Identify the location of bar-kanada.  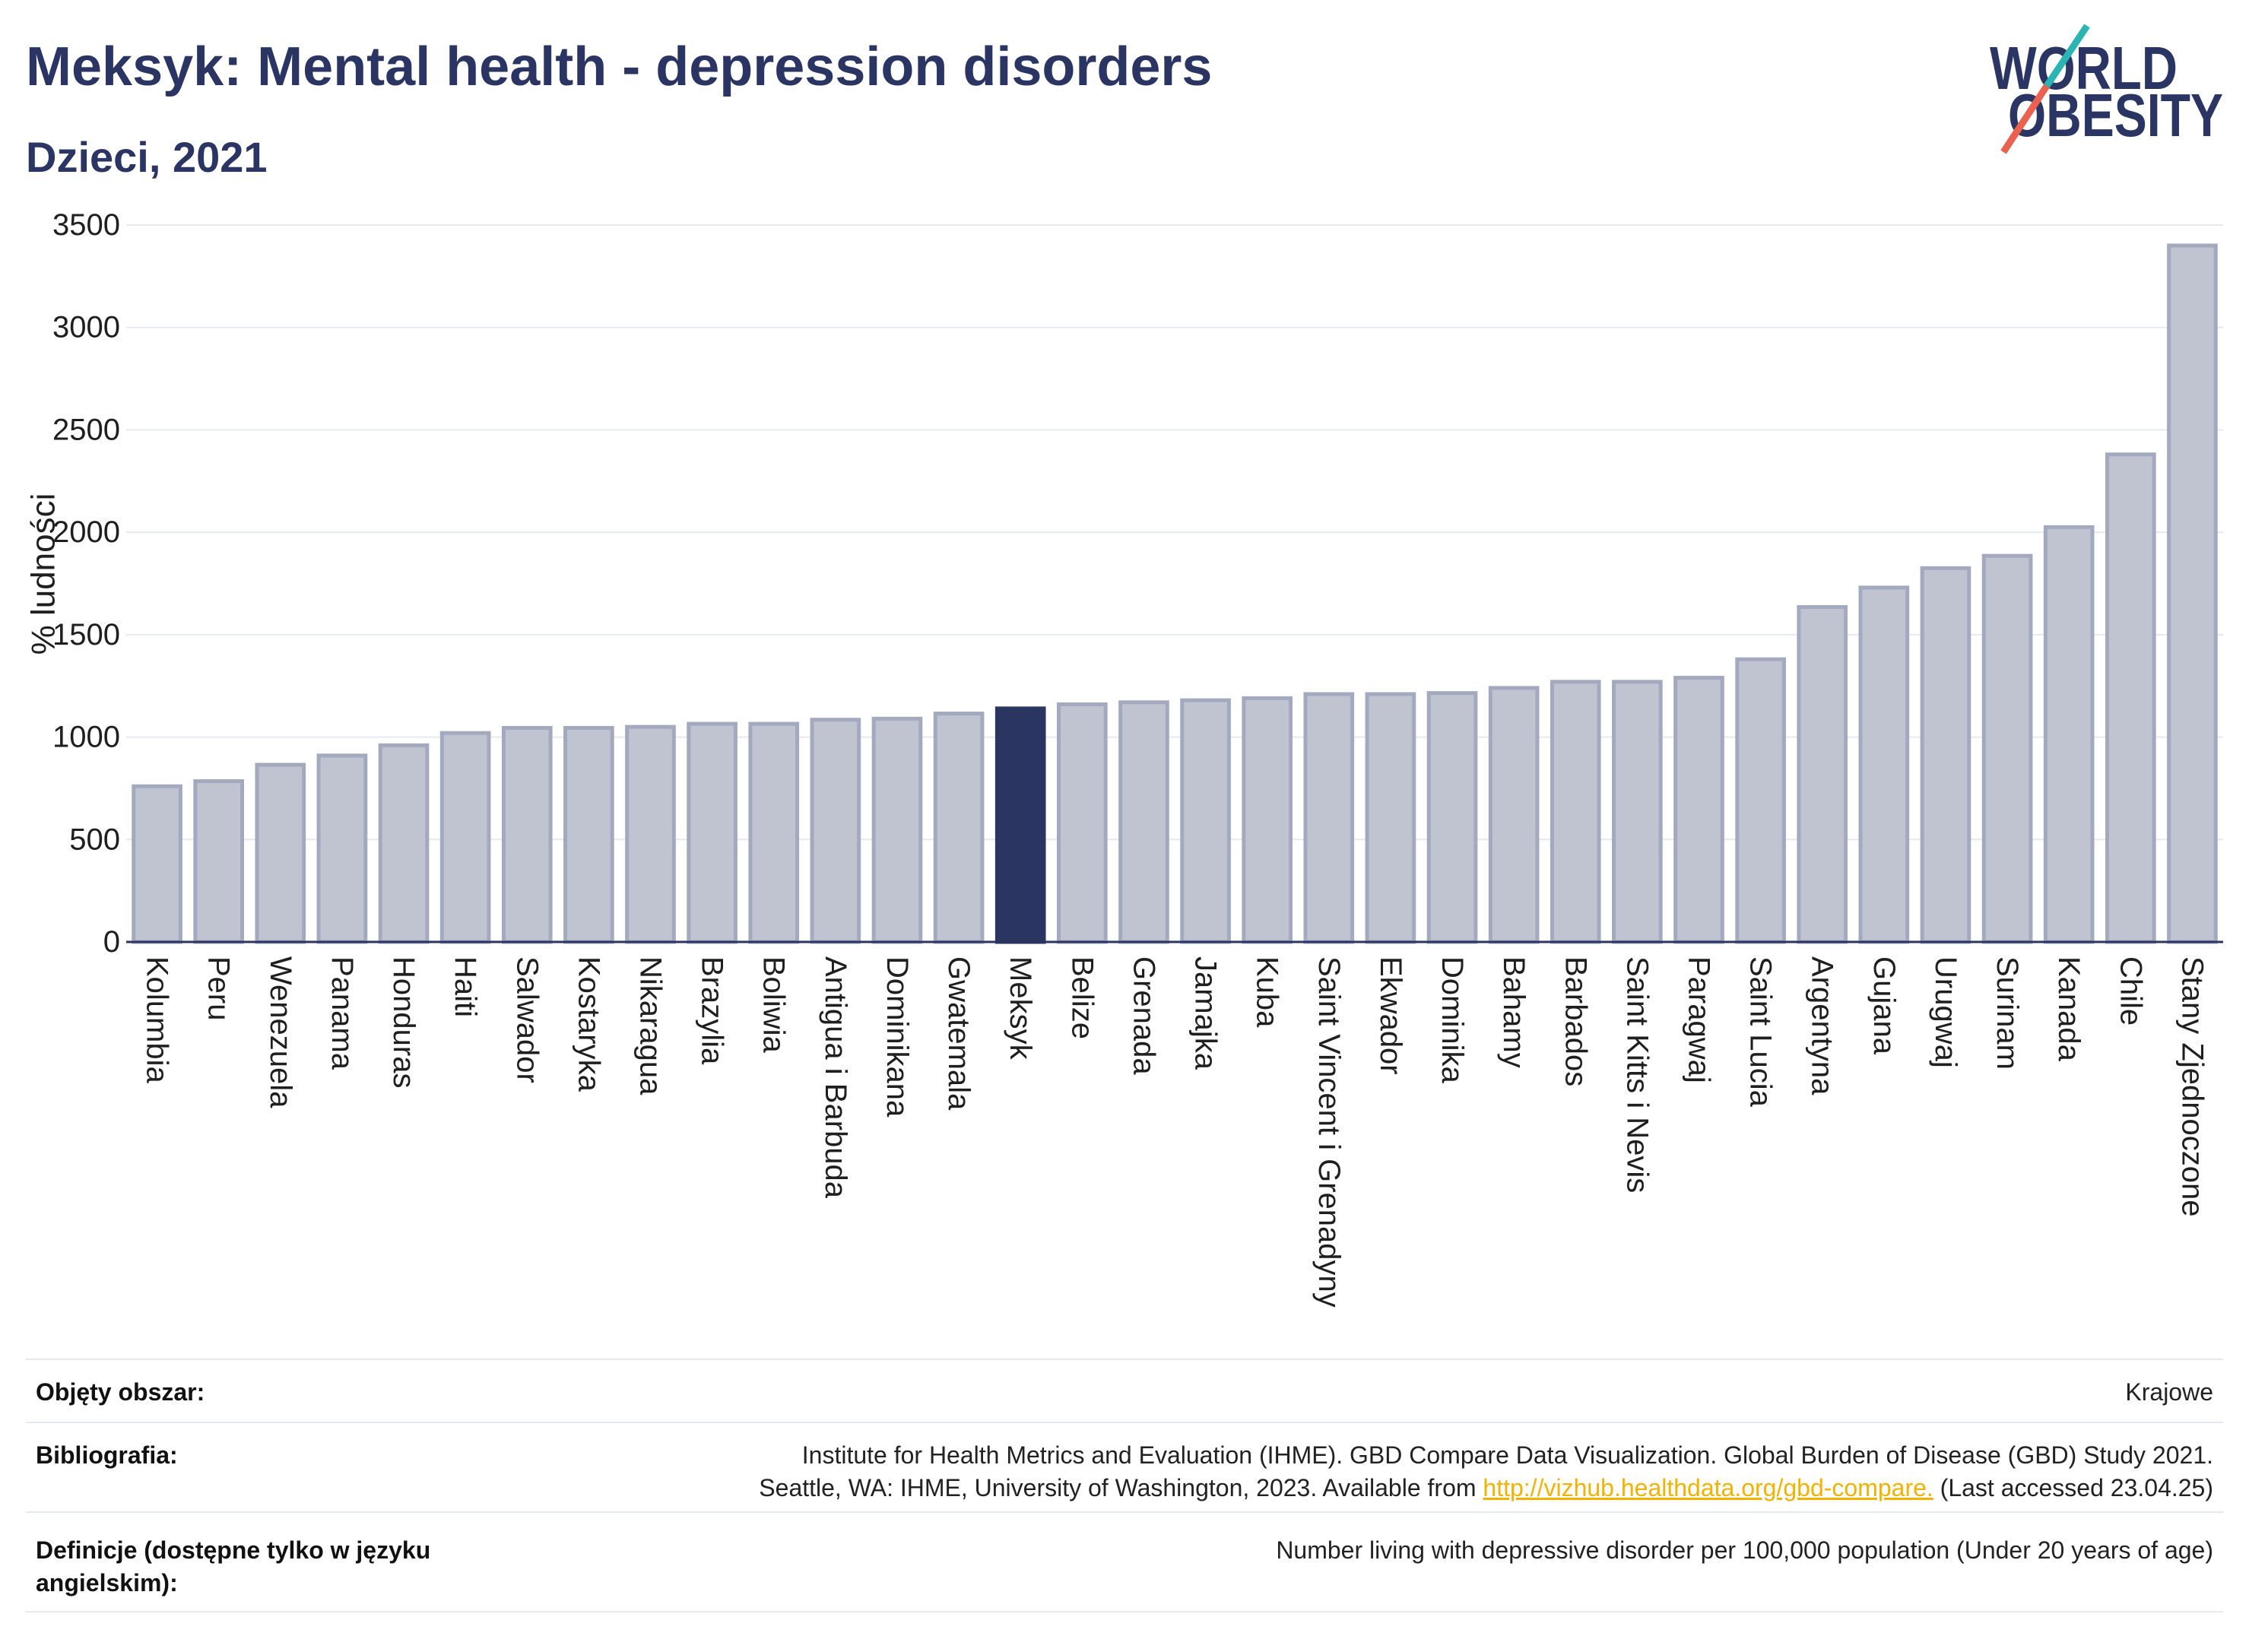
(2069, 734).